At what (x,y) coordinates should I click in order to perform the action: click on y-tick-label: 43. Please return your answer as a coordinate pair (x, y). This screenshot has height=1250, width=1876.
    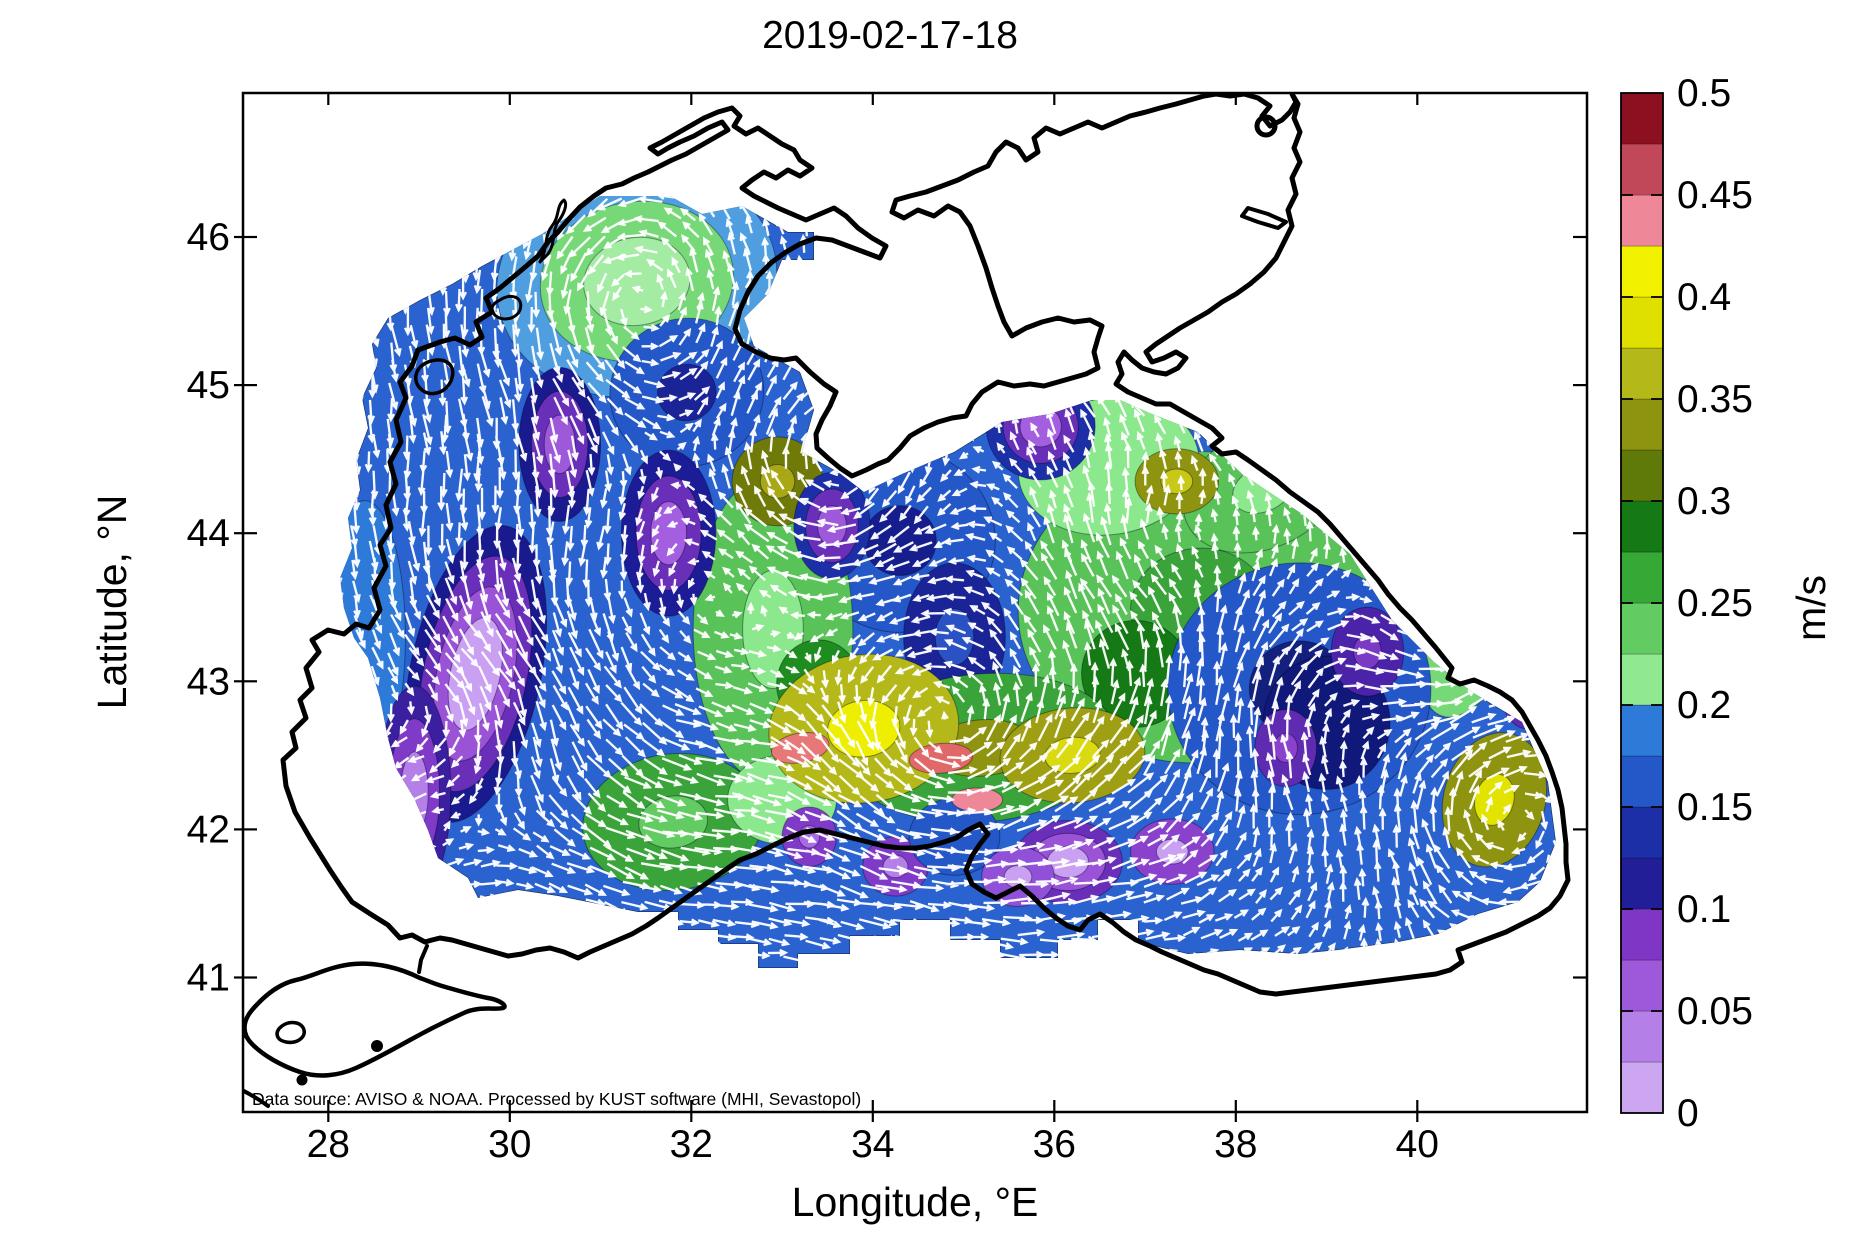
    Looking at the image, I should click on (208, 681).